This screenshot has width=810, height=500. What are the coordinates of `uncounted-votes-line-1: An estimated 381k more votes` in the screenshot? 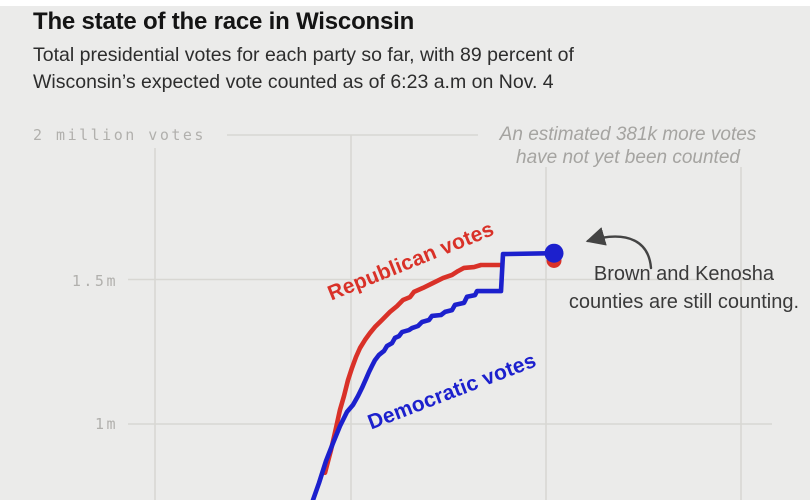 It's located at (628, 134).